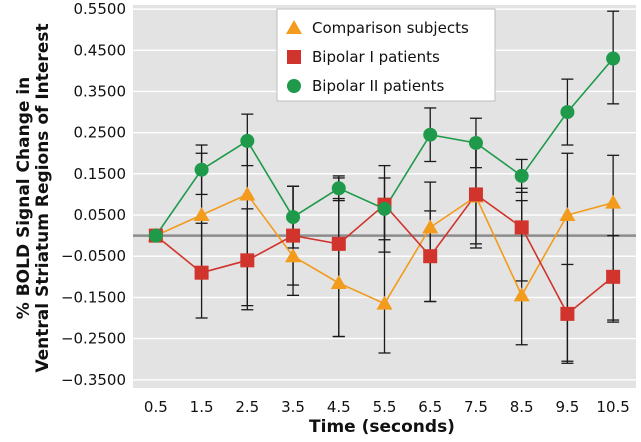 The image size is (641, 442). Describe the element at coordinates (100, 133) in the screenshot. I see `y-tick-label: 0.2500` at that location.